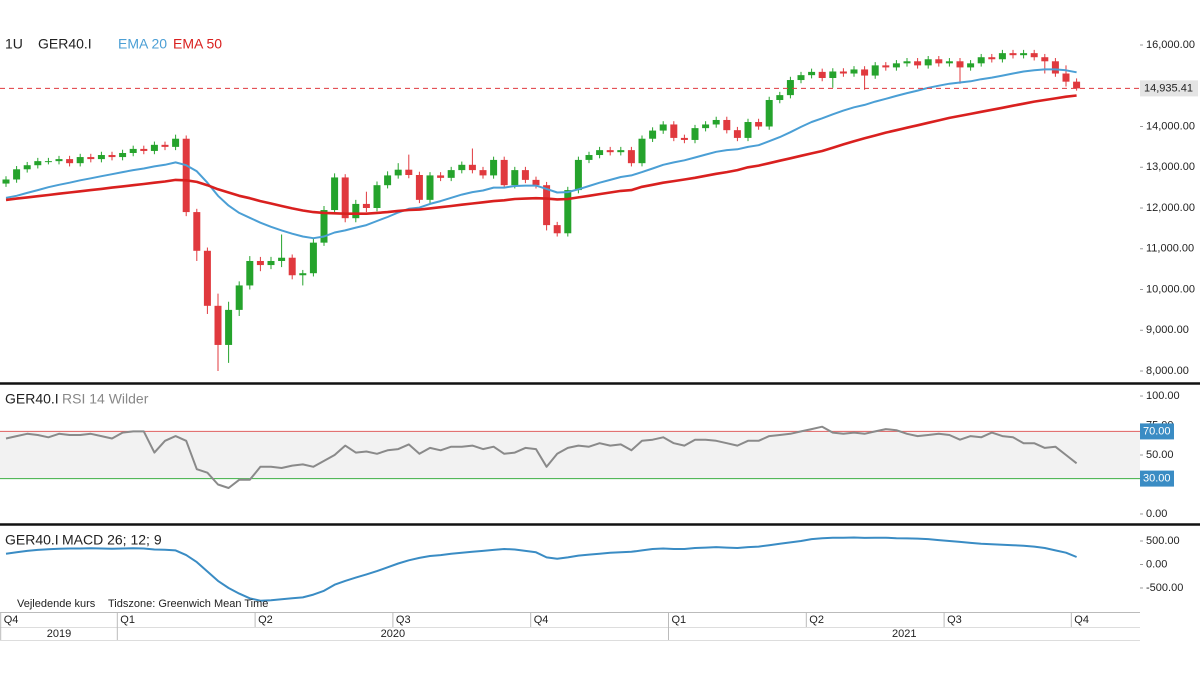 The height and width of the screenshot is (674, 1200). Describe the element at coordinates (1167, 371) in the screenshot. I see `y-tick-label: 8,000.00` at that location.